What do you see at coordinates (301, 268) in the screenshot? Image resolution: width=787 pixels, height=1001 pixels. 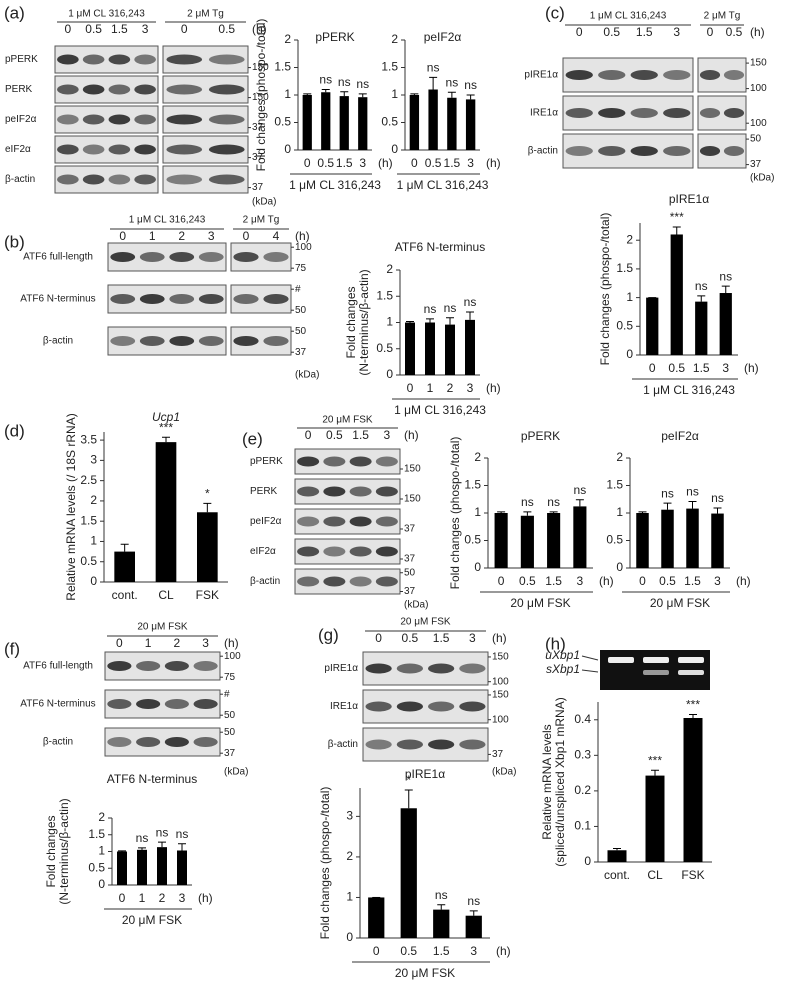 I see `kda-marker: 75` at bounding box center [301, 268].